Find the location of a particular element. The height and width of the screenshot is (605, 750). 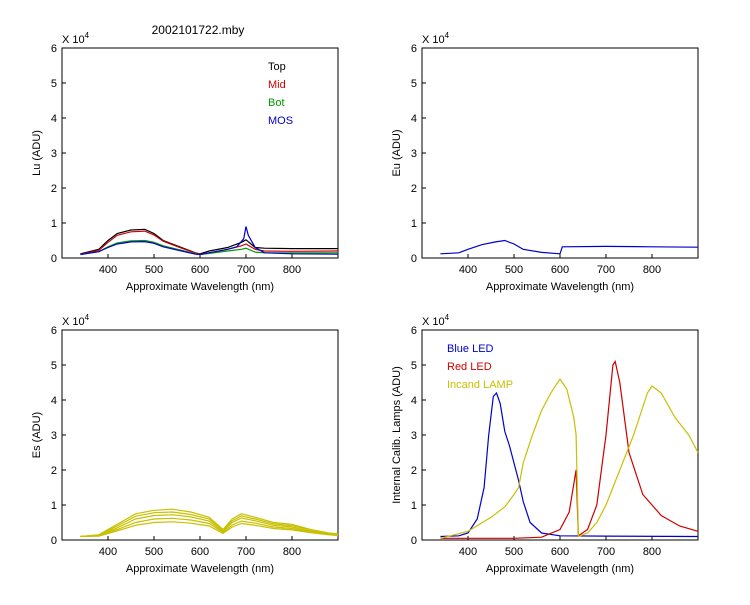

legend-entry: Blue LED is located at coordinates (470, 349).